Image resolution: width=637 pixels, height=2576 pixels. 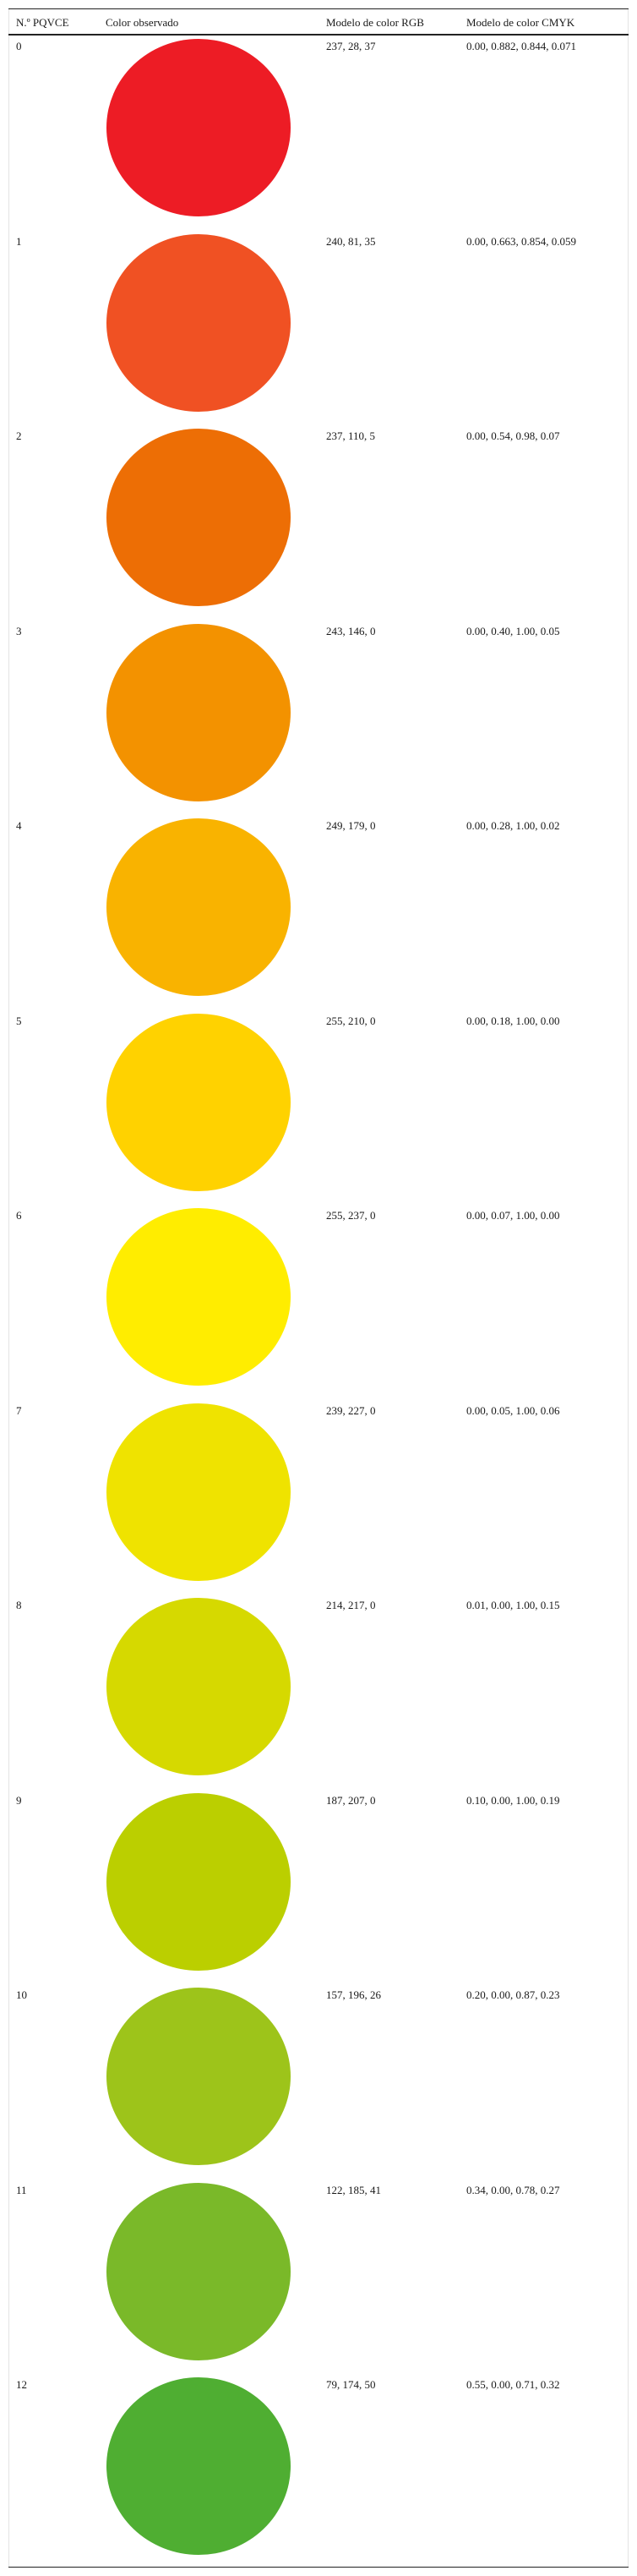 I want to click on rgb-value: 255, 210, 0, so click(x=351, y=1020).